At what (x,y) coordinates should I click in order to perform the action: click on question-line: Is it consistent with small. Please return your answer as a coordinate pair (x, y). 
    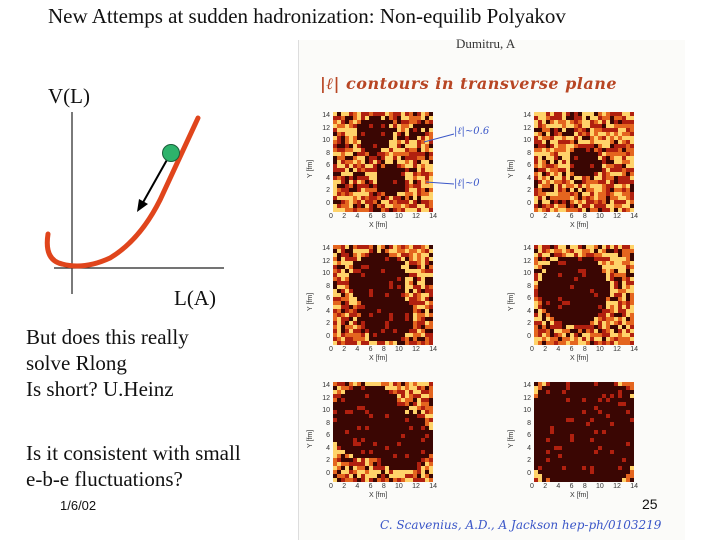
    Looking at the image, I should click on (133, 453).